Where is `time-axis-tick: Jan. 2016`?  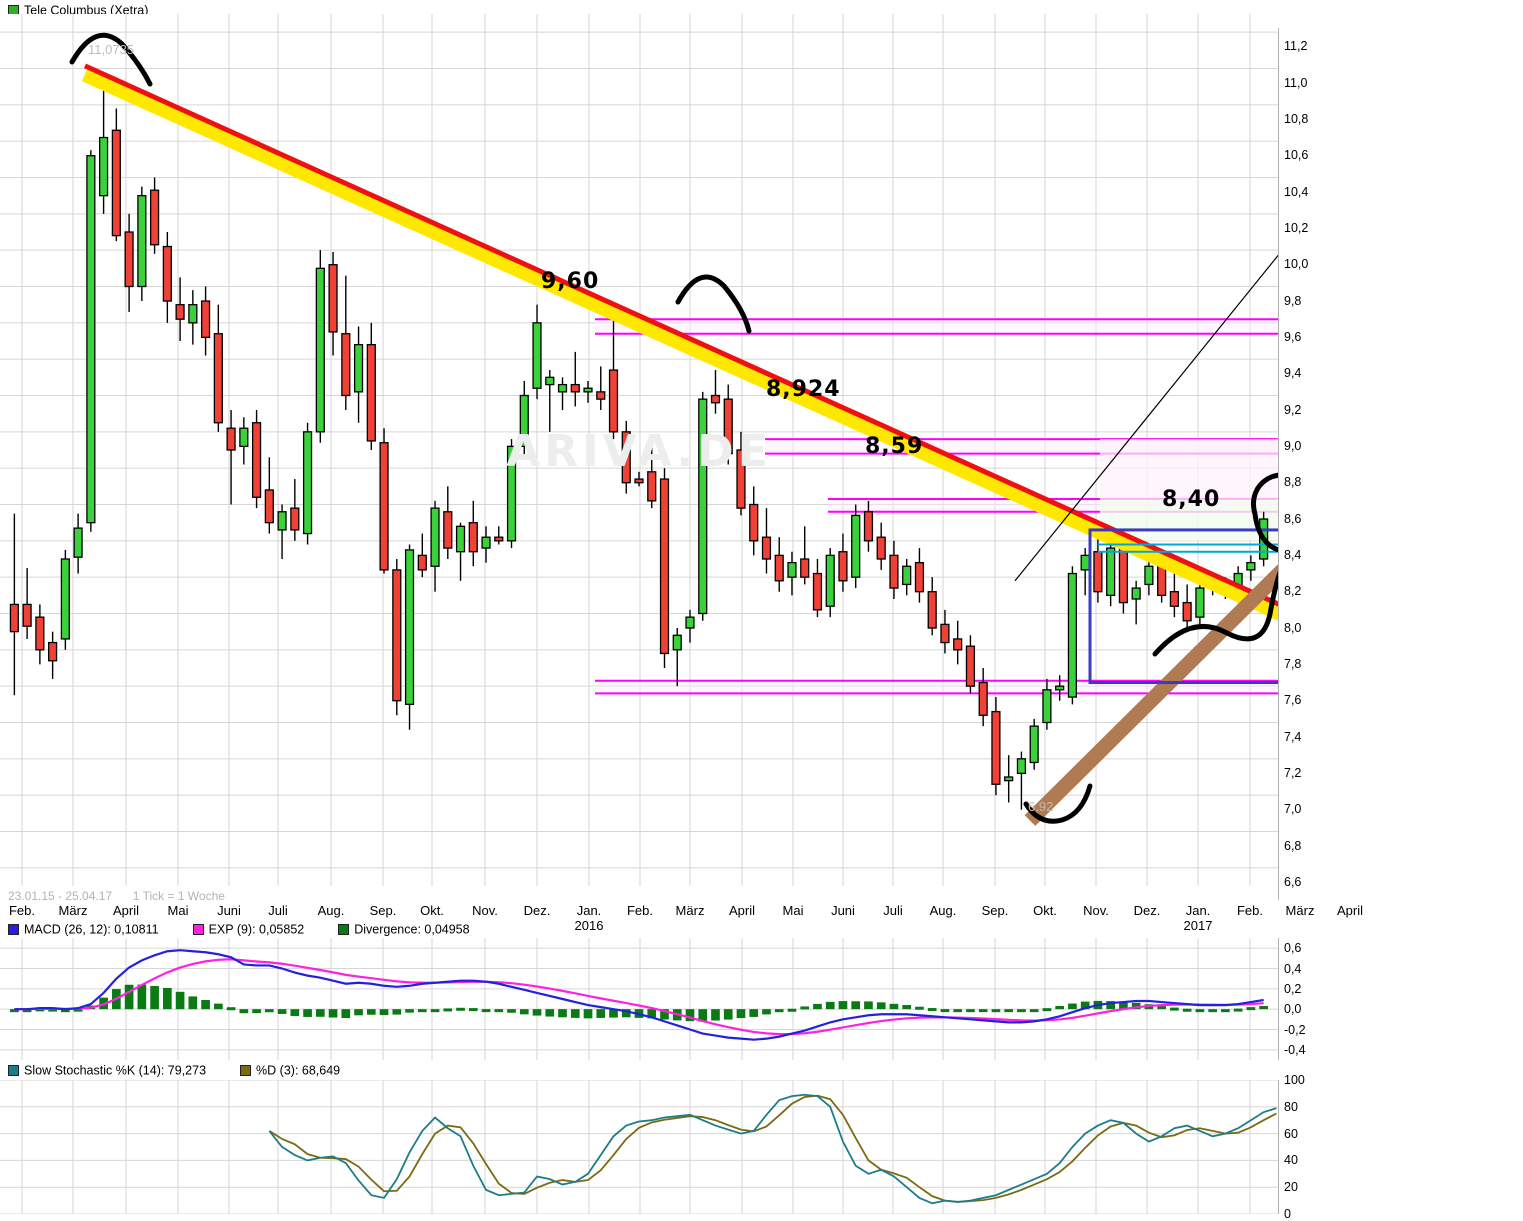
time-axis-tick: Jan. 2016 is located at coordinates (589, 918).